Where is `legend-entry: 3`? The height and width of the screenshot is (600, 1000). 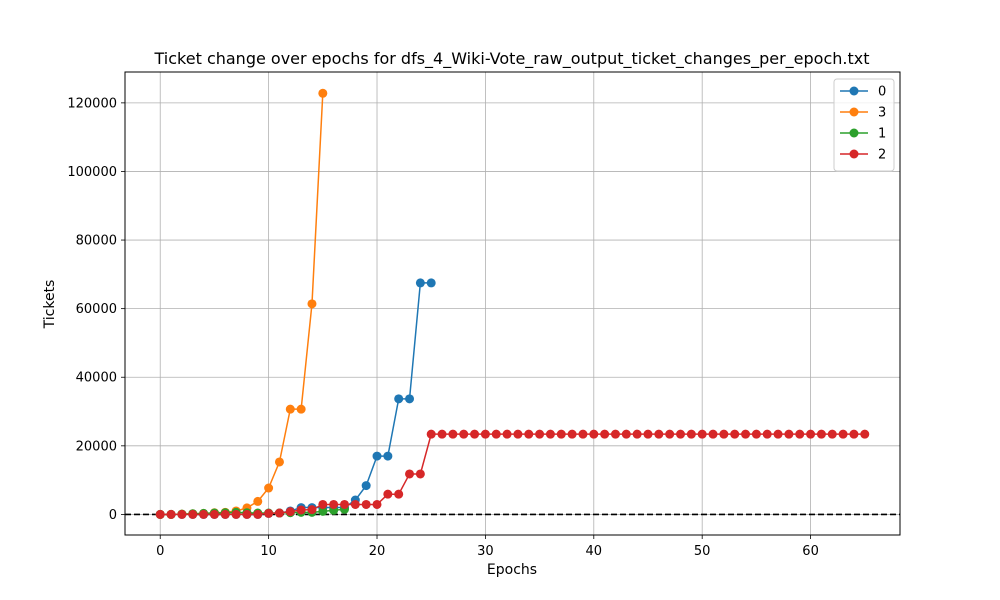
legend-entry: 3 is located at coordinates (863, 113).